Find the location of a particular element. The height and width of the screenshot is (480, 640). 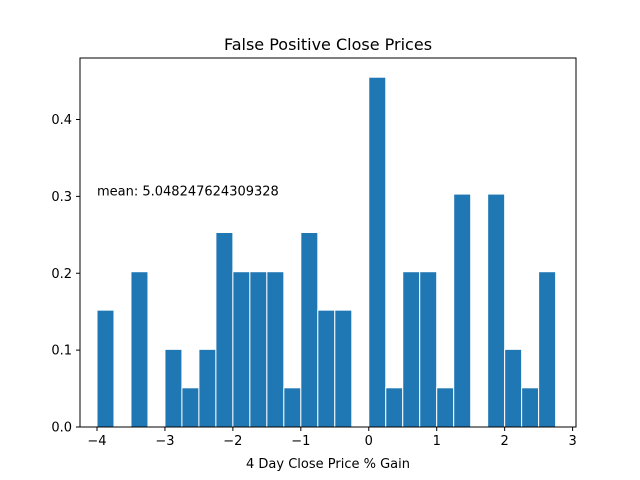

x-tick-label-1: −3 is located at coordinates (164, 441).